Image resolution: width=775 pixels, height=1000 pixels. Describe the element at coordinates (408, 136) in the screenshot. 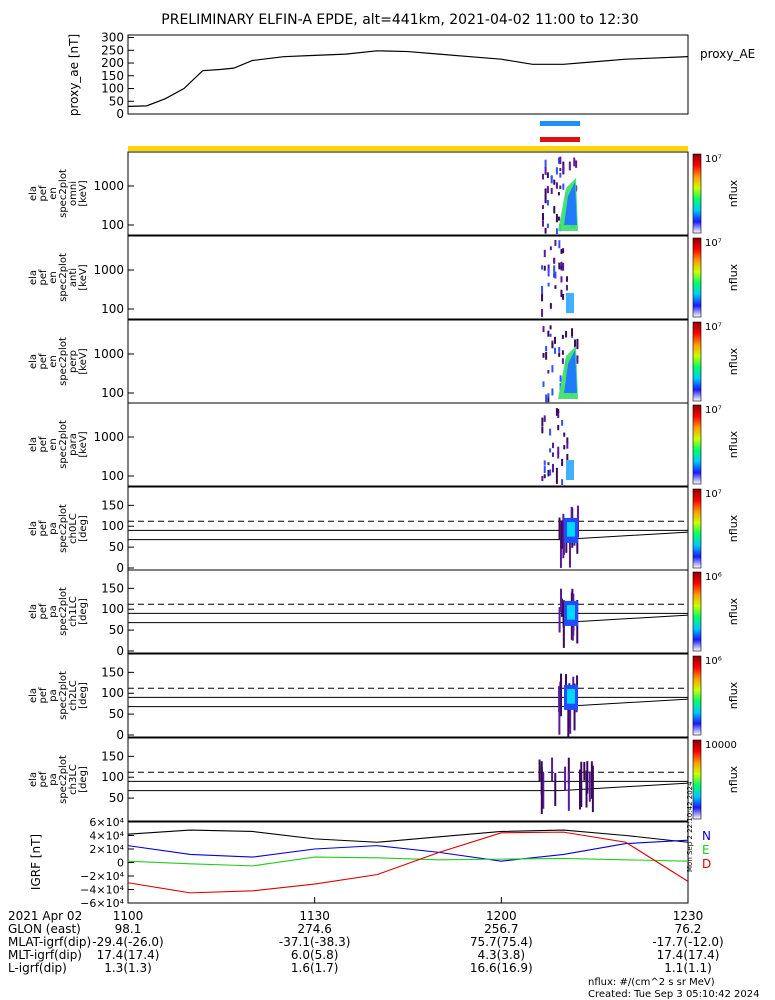

I see `status-bars` at that location.